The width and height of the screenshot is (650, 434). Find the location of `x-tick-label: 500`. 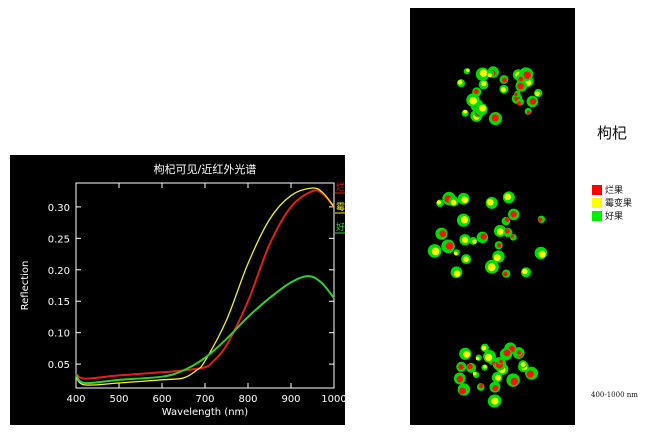

x-tick-label: 500 is located at coordinates (118, 399).